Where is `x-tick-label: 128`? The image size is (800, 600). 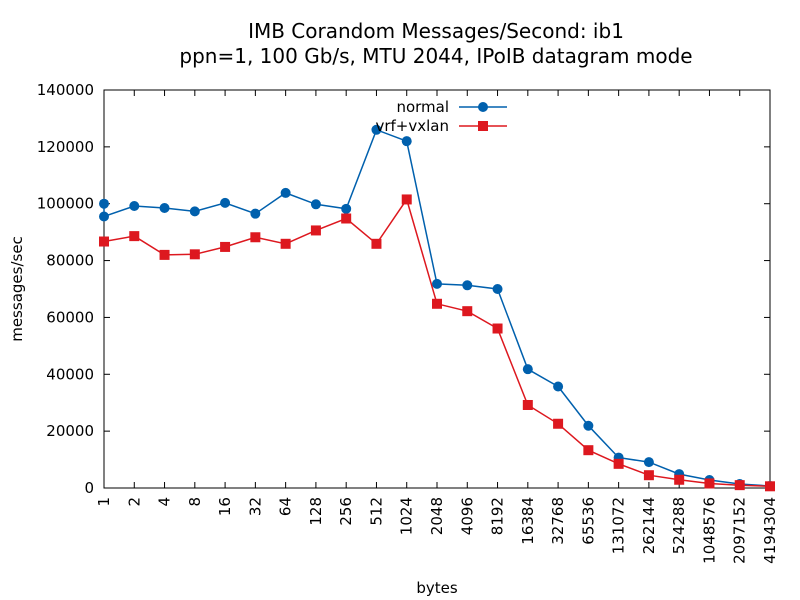 x-tick-label: 128 is located at coordinates (316, 511).